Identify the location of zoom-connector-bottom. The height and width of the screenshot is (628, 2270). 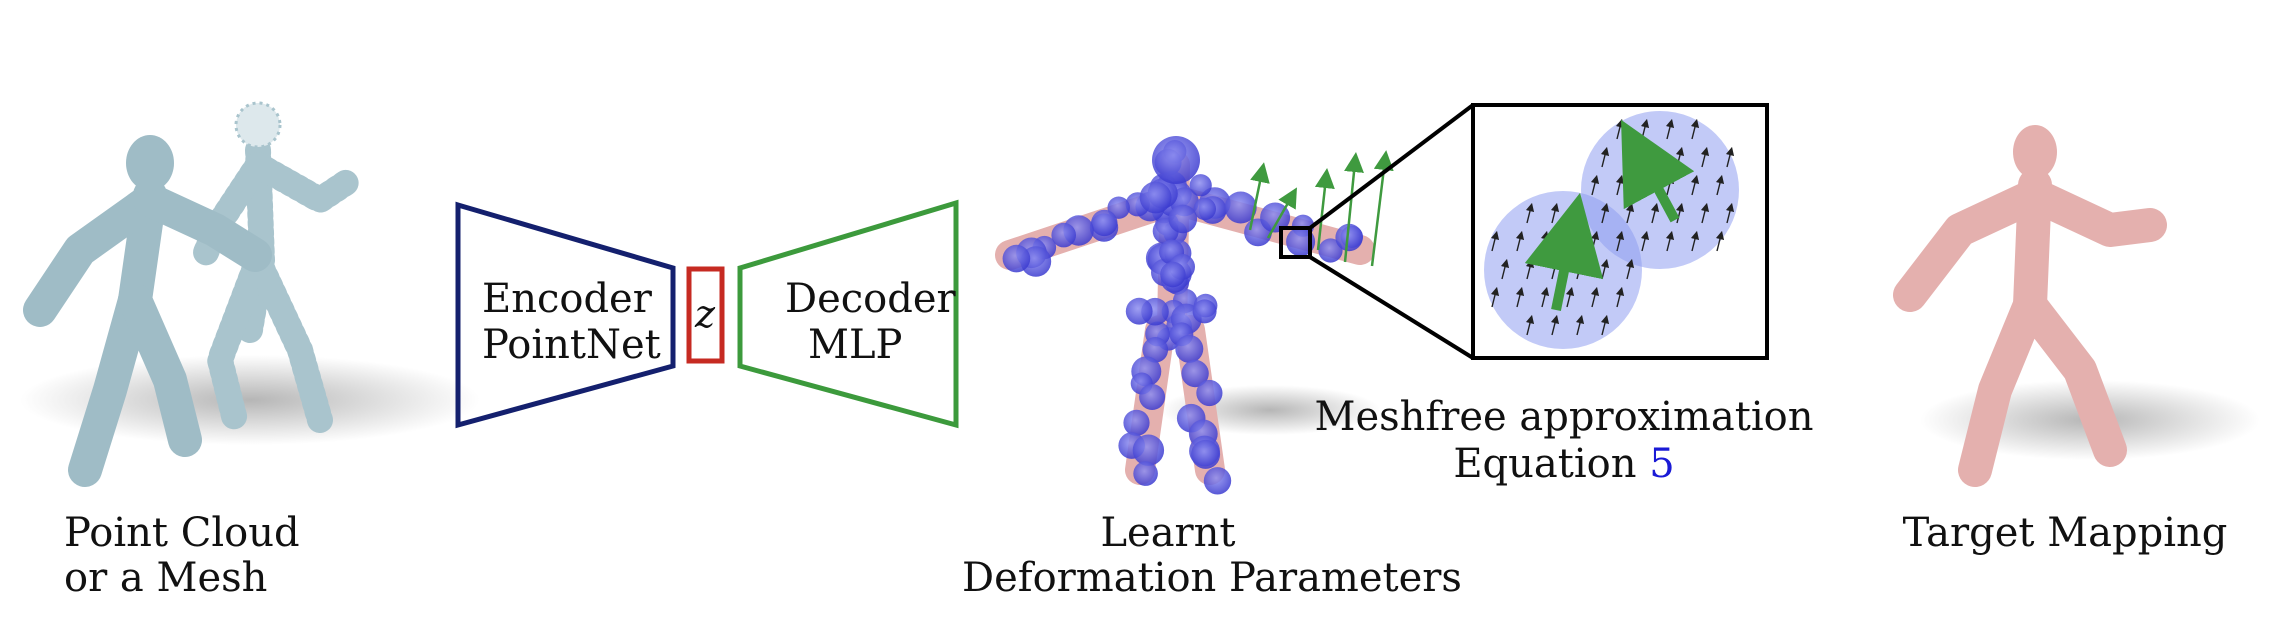
(1391, 307).